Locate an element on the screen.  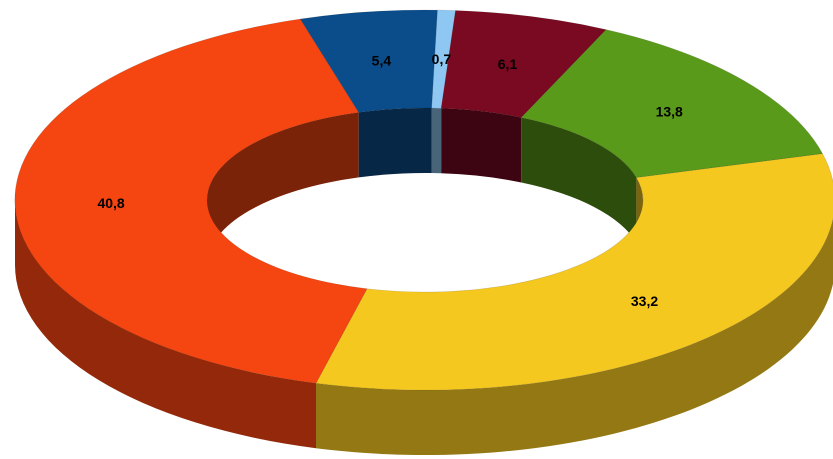
data-label-4: 40,8 is located at coordinates (110, 203).